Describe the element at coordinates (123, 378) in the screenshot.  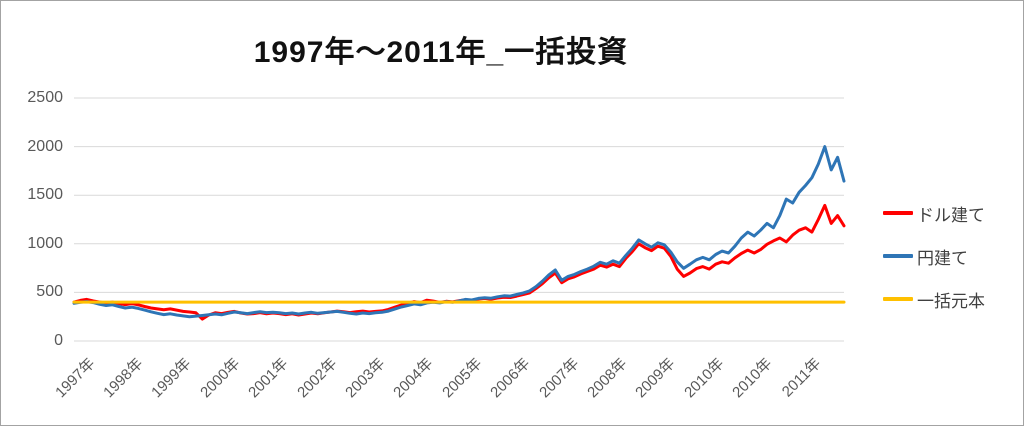
I see `x-tick-label: 1998年` at that location.